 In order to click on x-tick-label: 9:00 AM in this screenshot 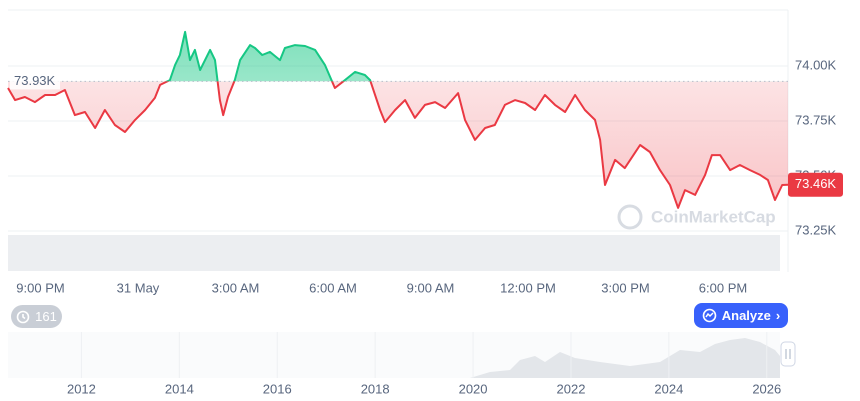, I will do `click(431, 287)`.